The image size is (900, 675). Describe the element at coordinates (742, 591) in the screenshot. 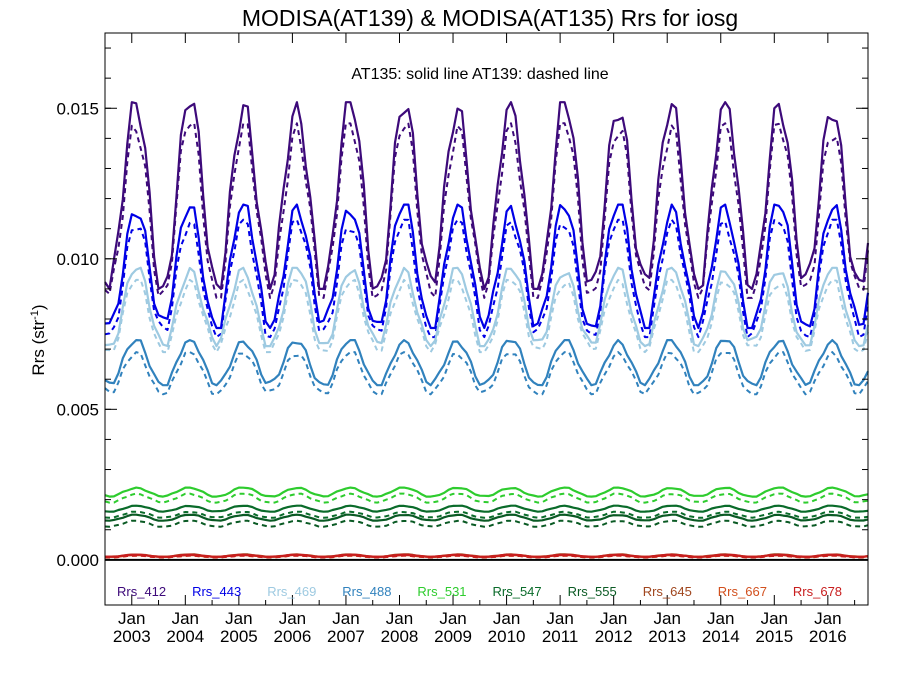

I see `legend-entry-rrs-667: Rrs_667` at that location.